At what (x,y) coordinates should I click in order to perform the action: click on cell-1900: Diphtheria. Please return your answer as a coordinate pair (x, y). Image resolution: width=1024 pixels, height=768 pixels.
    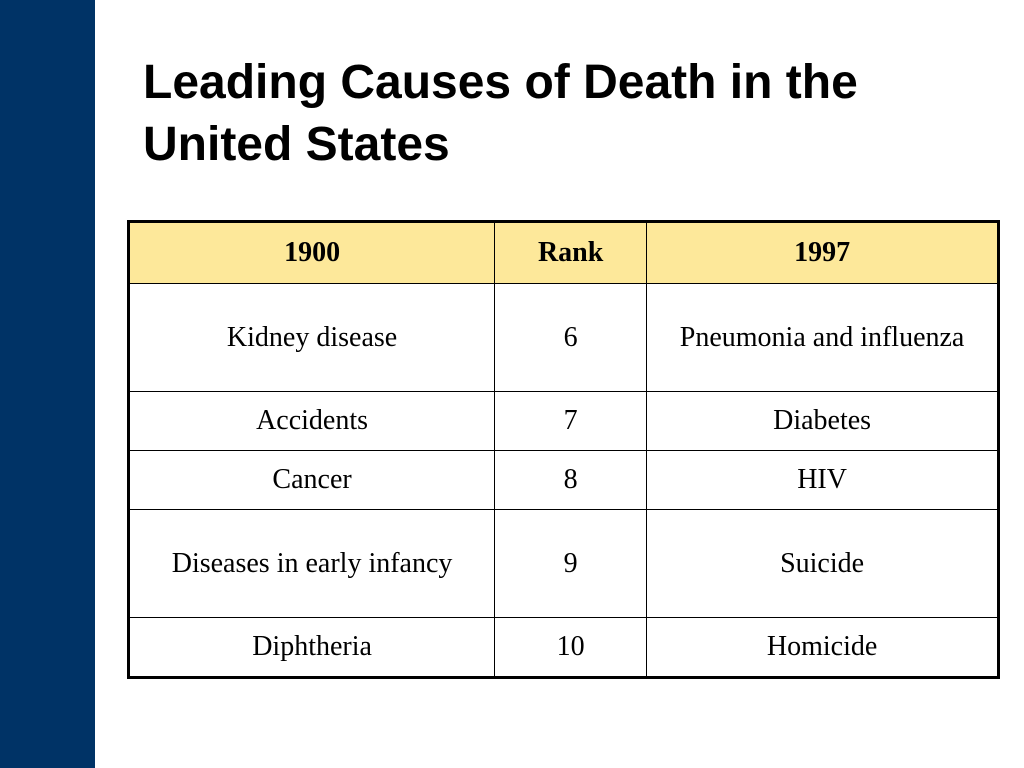
    Looking at the image, I should click on (311, 647).